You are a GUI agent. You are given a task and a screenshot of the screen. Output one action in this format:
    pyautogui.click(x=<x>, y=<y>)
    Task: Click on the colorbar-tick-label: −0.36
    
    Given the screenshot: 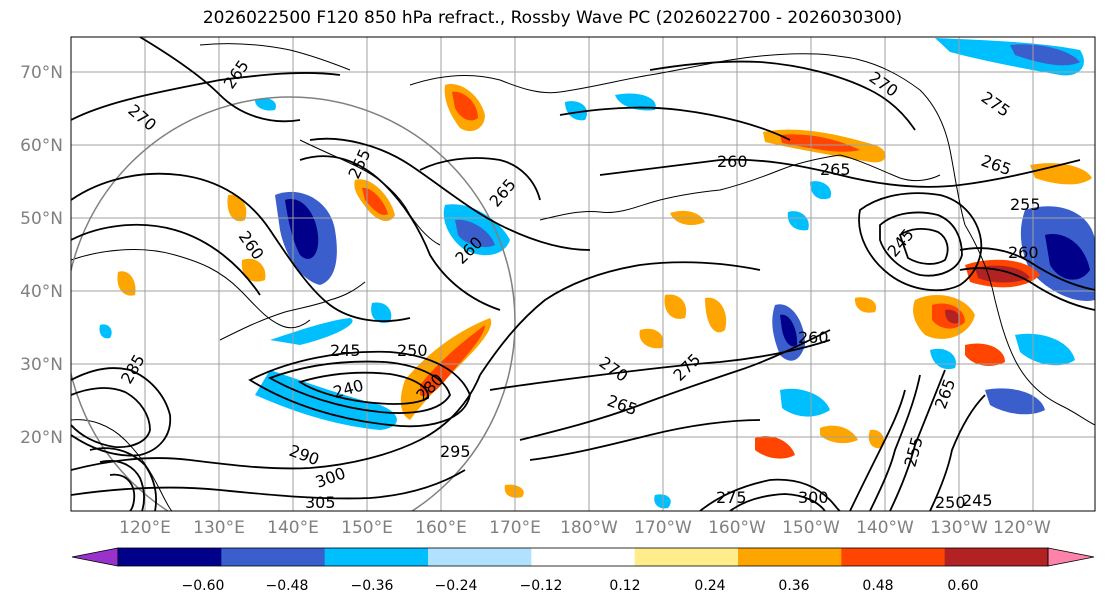 What is the action you would take?
    pyautogui.click(x=372, y=586)
    